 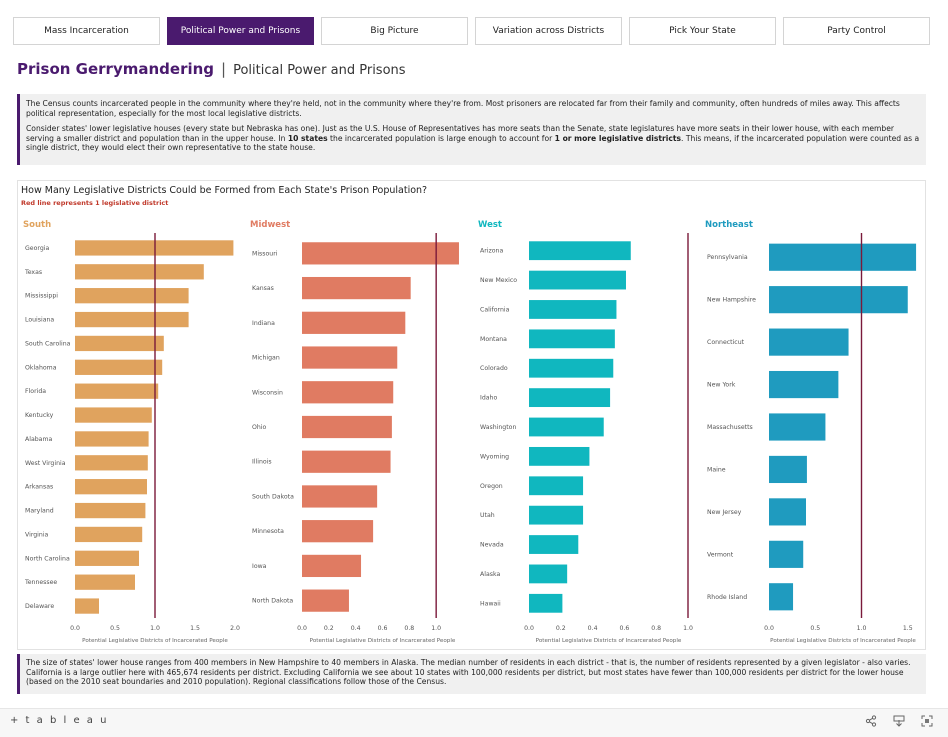 What do you see at coordinates (119, 343) in the screenshot?
I see `bar-south-carolina` at bounding box center [119, 343].